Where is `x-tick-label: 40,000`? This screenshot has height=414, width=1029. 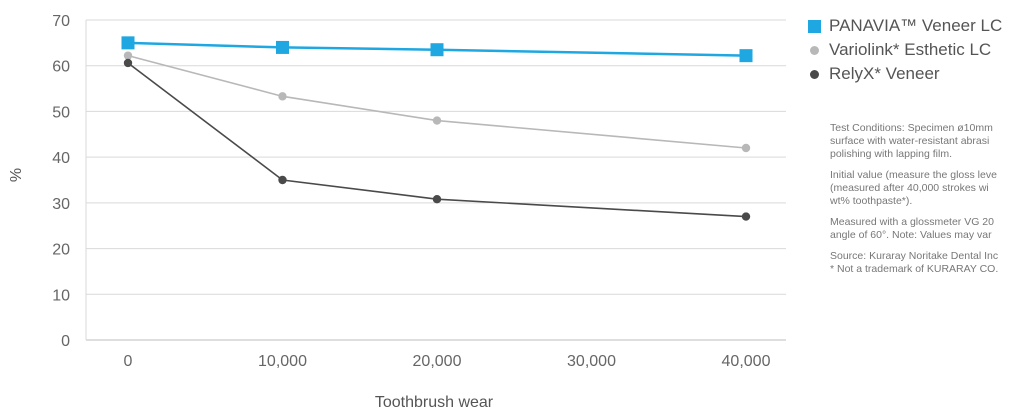
x-tick-label: 40,000 is located at coordinates (746, 361).